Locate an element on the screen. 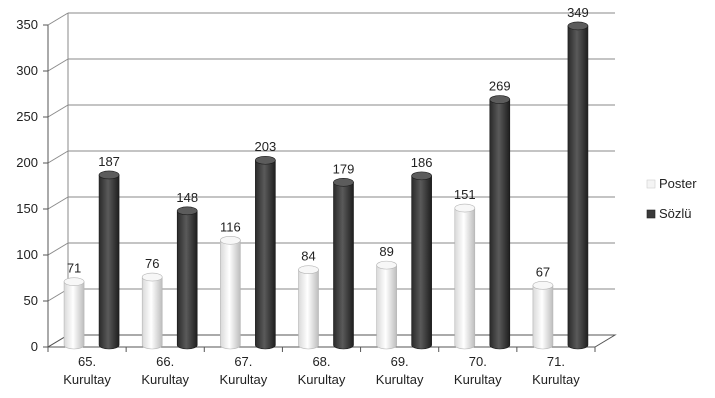 This screenshot has width=715, height=398. y-tick-label: 0 is located at coordinates (34, 346).